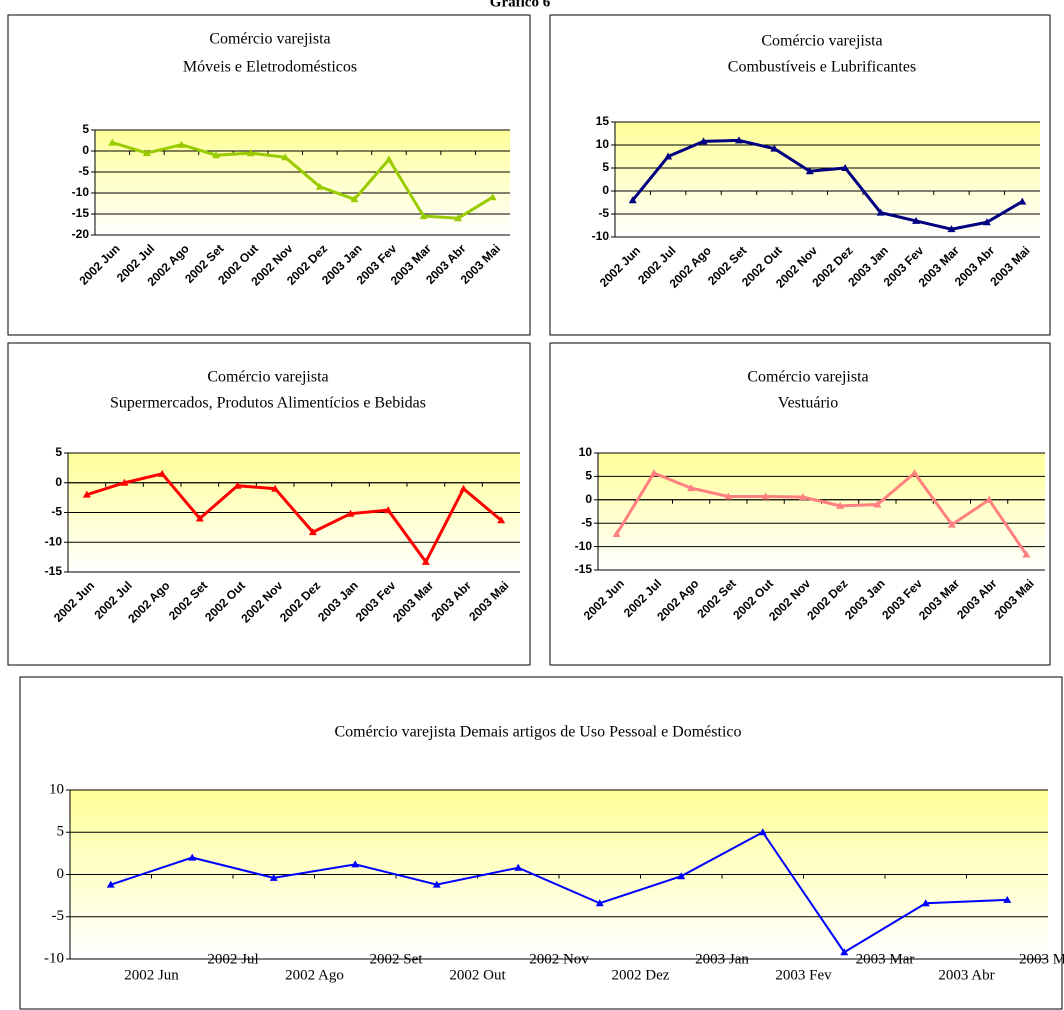  What do you see at coordinates (397, 959) in the screenshot?
I see `x-tick-label: 2002 Set` at bounding box center [397, 959].